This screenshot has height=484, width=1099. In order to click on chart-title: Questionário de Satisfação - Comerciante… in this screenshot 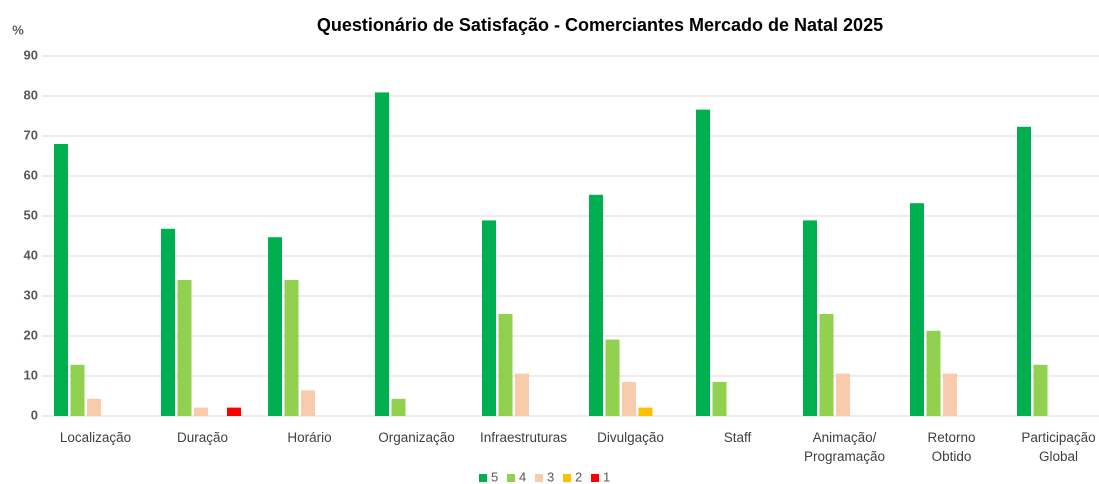, I will do `click(600, 25)`.